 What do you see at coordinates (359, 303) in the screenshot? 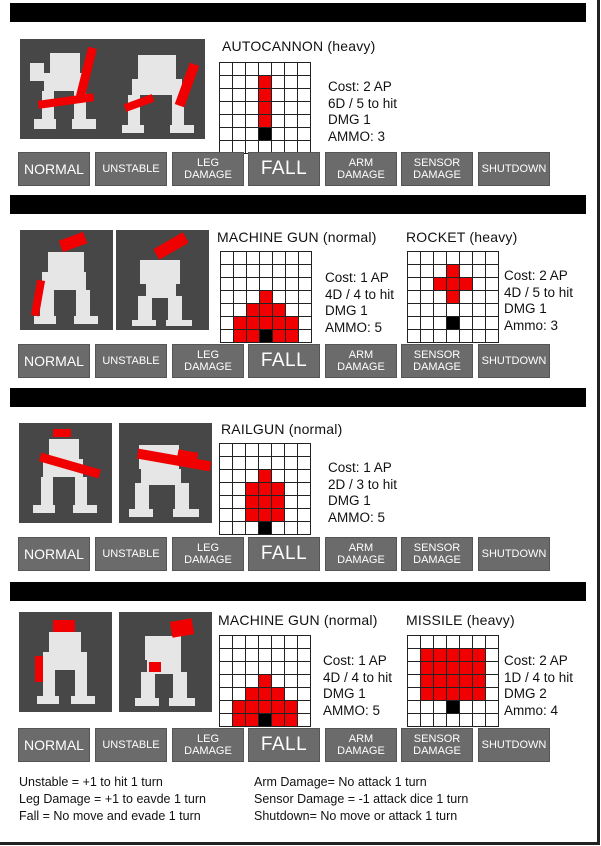
I see `weapon-stats: Cost: 1 AP 4D / 4 to hit DMG 1 AMMO: 5` at bounding box center [359, 303].